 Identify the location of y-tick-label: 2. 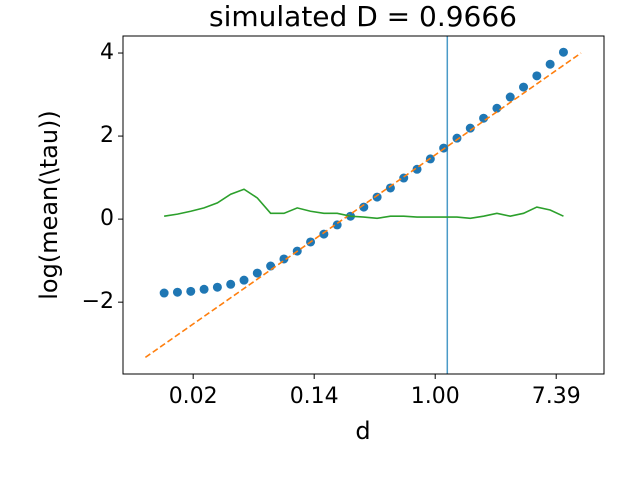
(107, 135).